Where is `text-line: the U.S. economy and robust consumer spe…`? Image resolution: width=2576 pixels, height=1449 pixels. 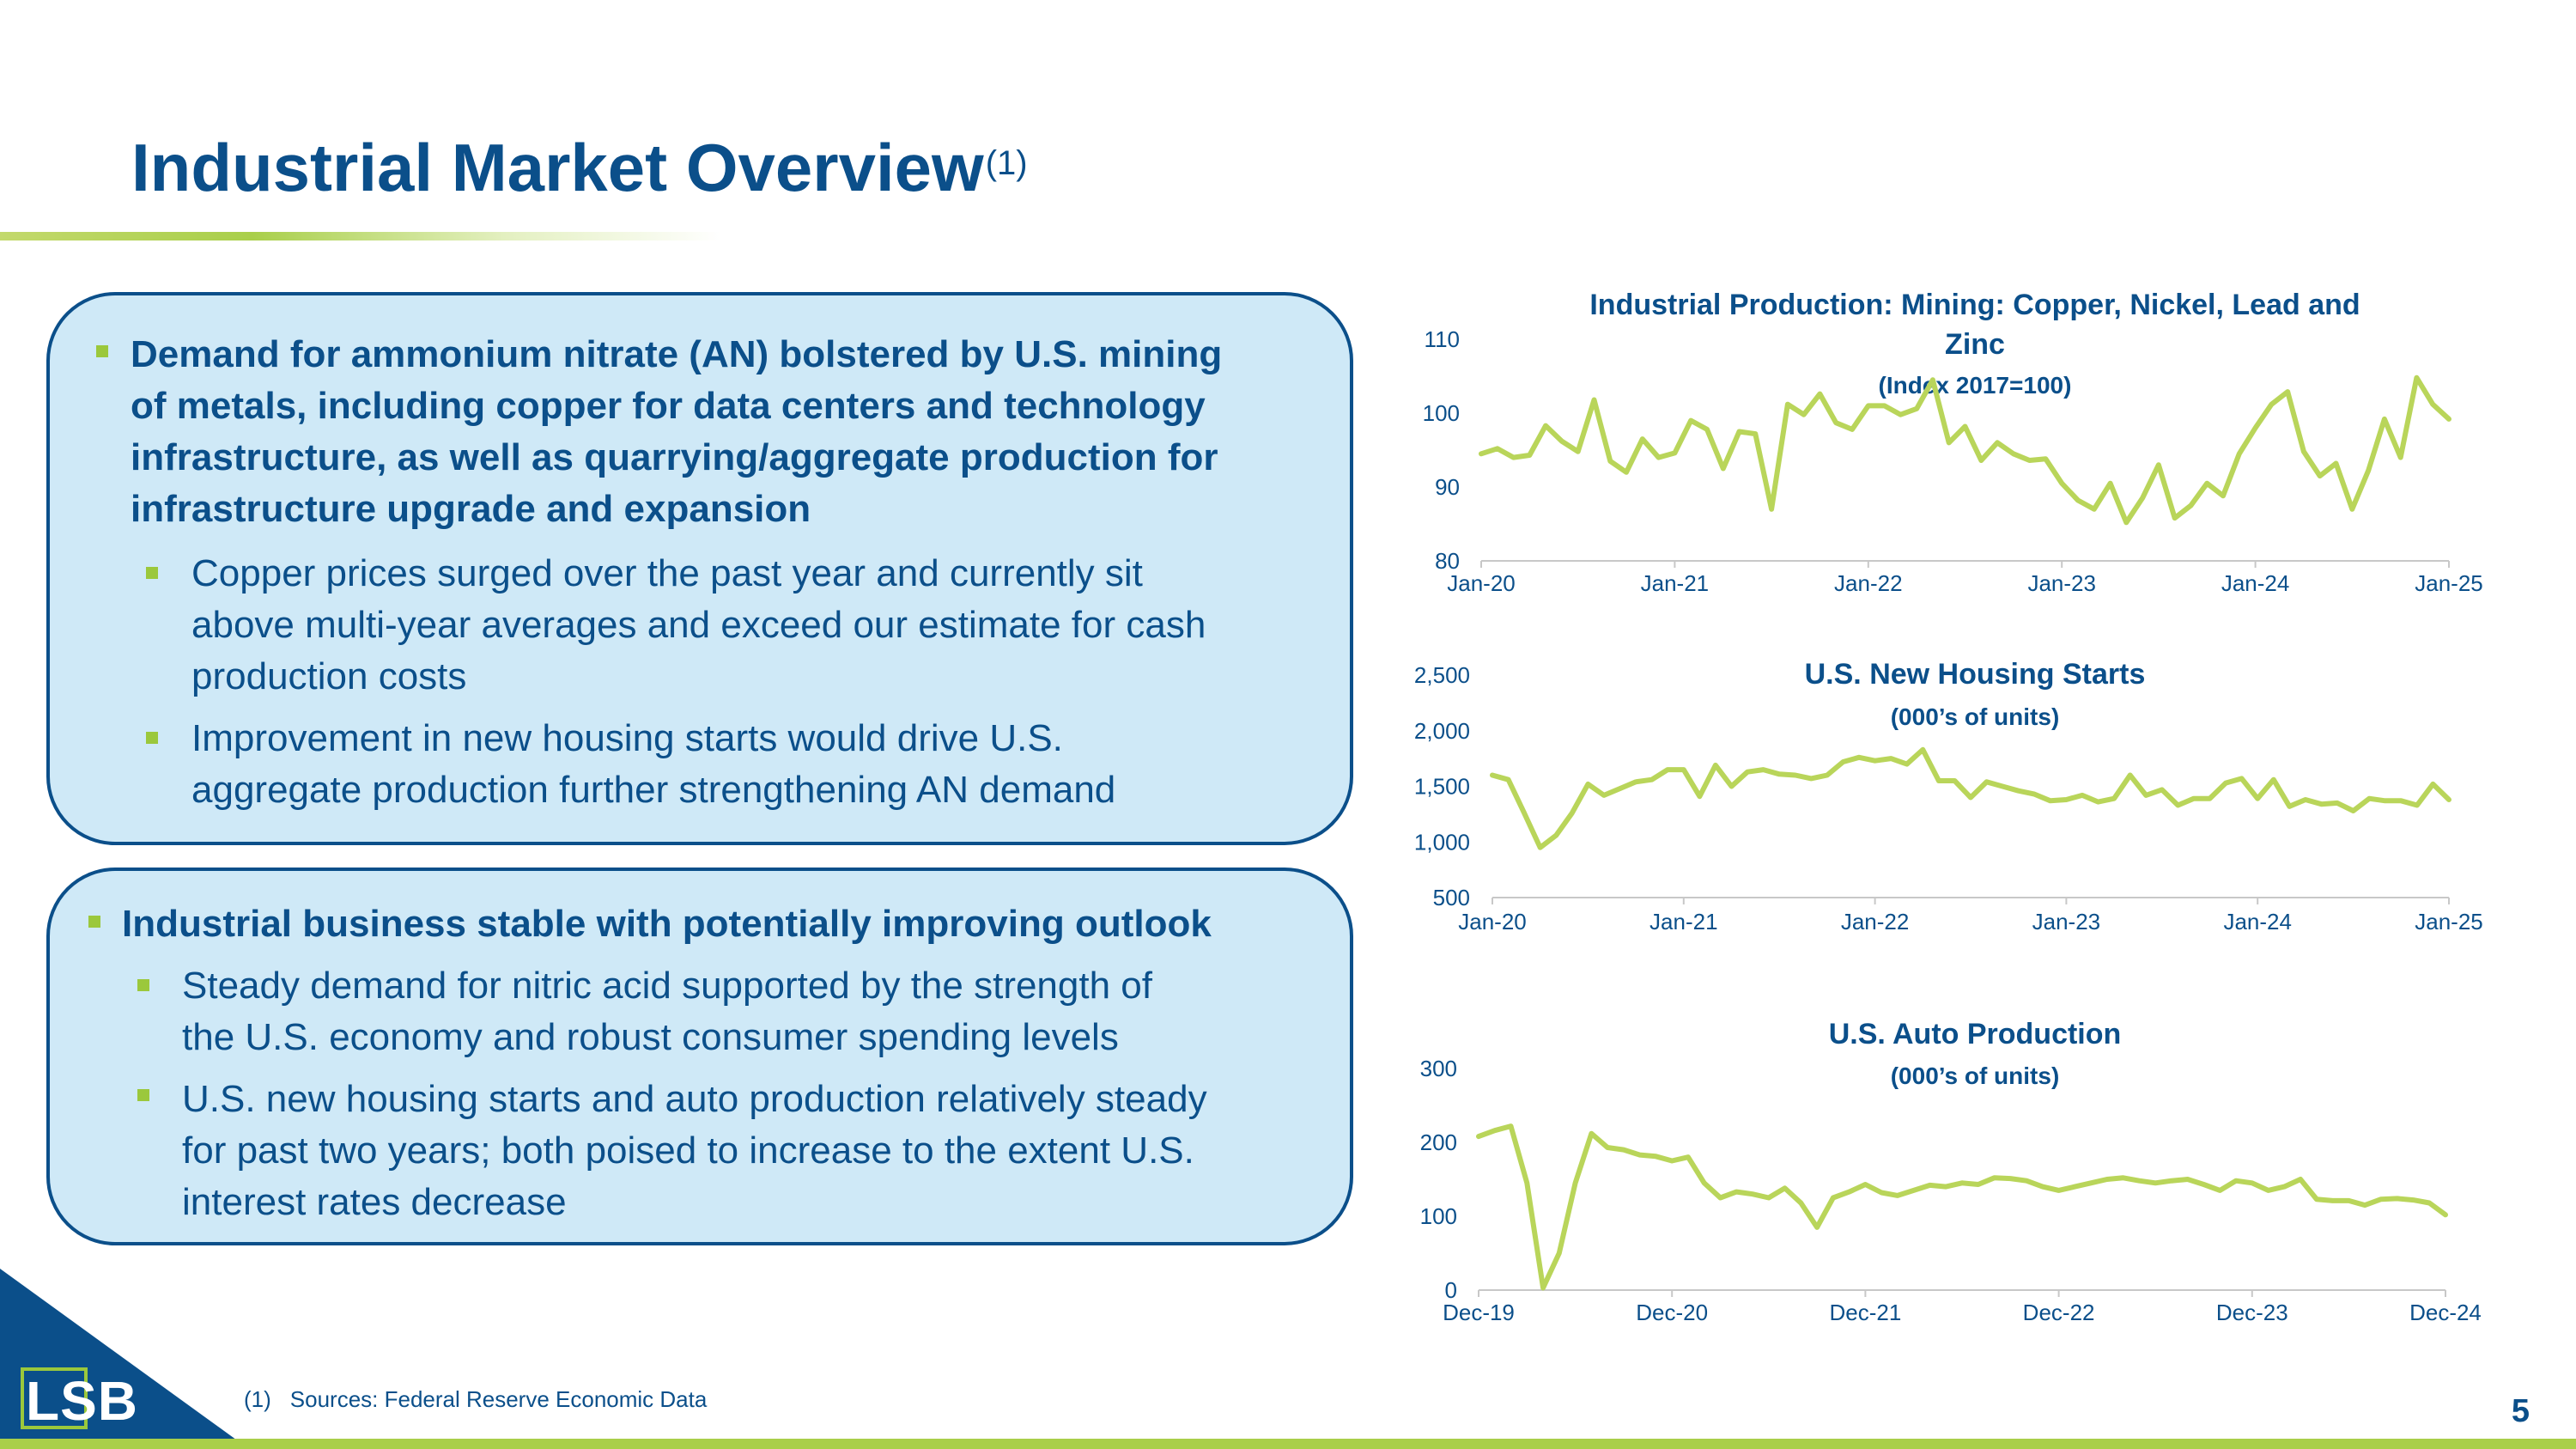 text-line: the U.S. economy and robust consumer spe… is located at coordinates (651, 1037).